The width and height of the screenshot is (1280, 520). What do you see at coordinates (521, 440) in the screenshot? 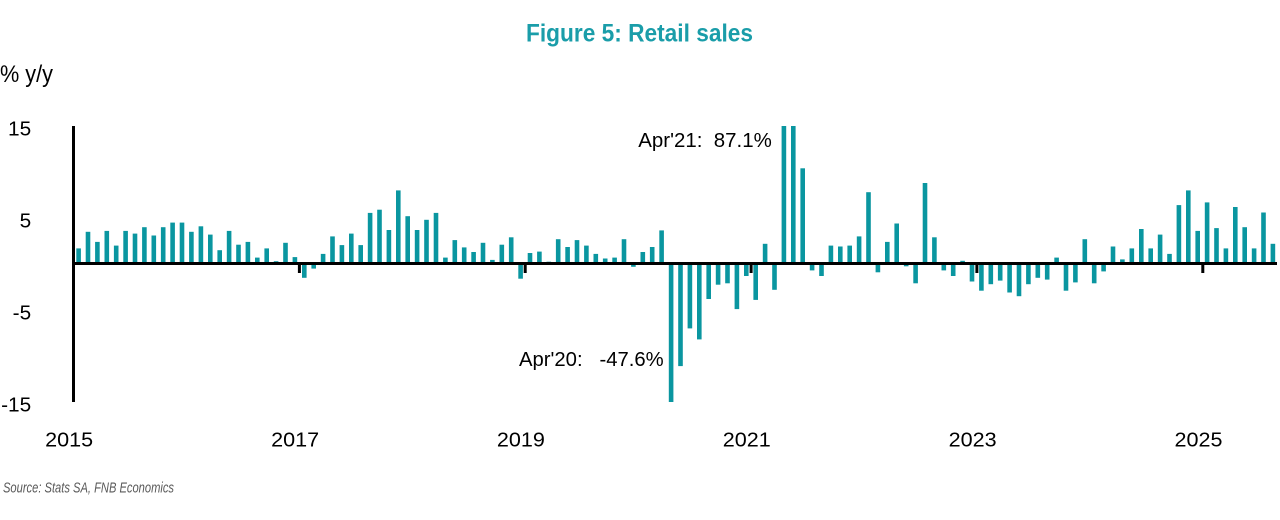
I see `svg-text: 2019` at bounding box center [521, 440].